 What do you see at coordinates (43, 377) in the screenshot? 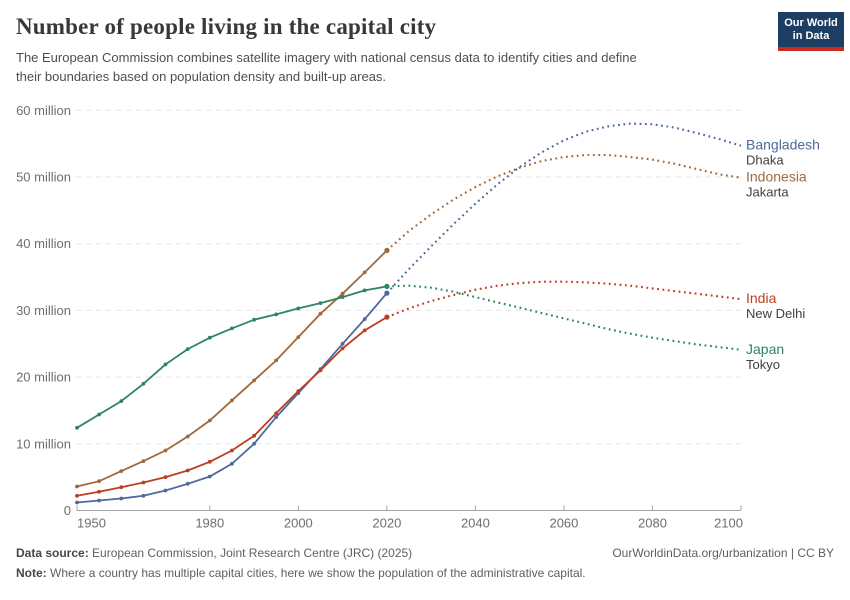
I see `y-axis-label: 20 million` at bounding box center [43, 377].